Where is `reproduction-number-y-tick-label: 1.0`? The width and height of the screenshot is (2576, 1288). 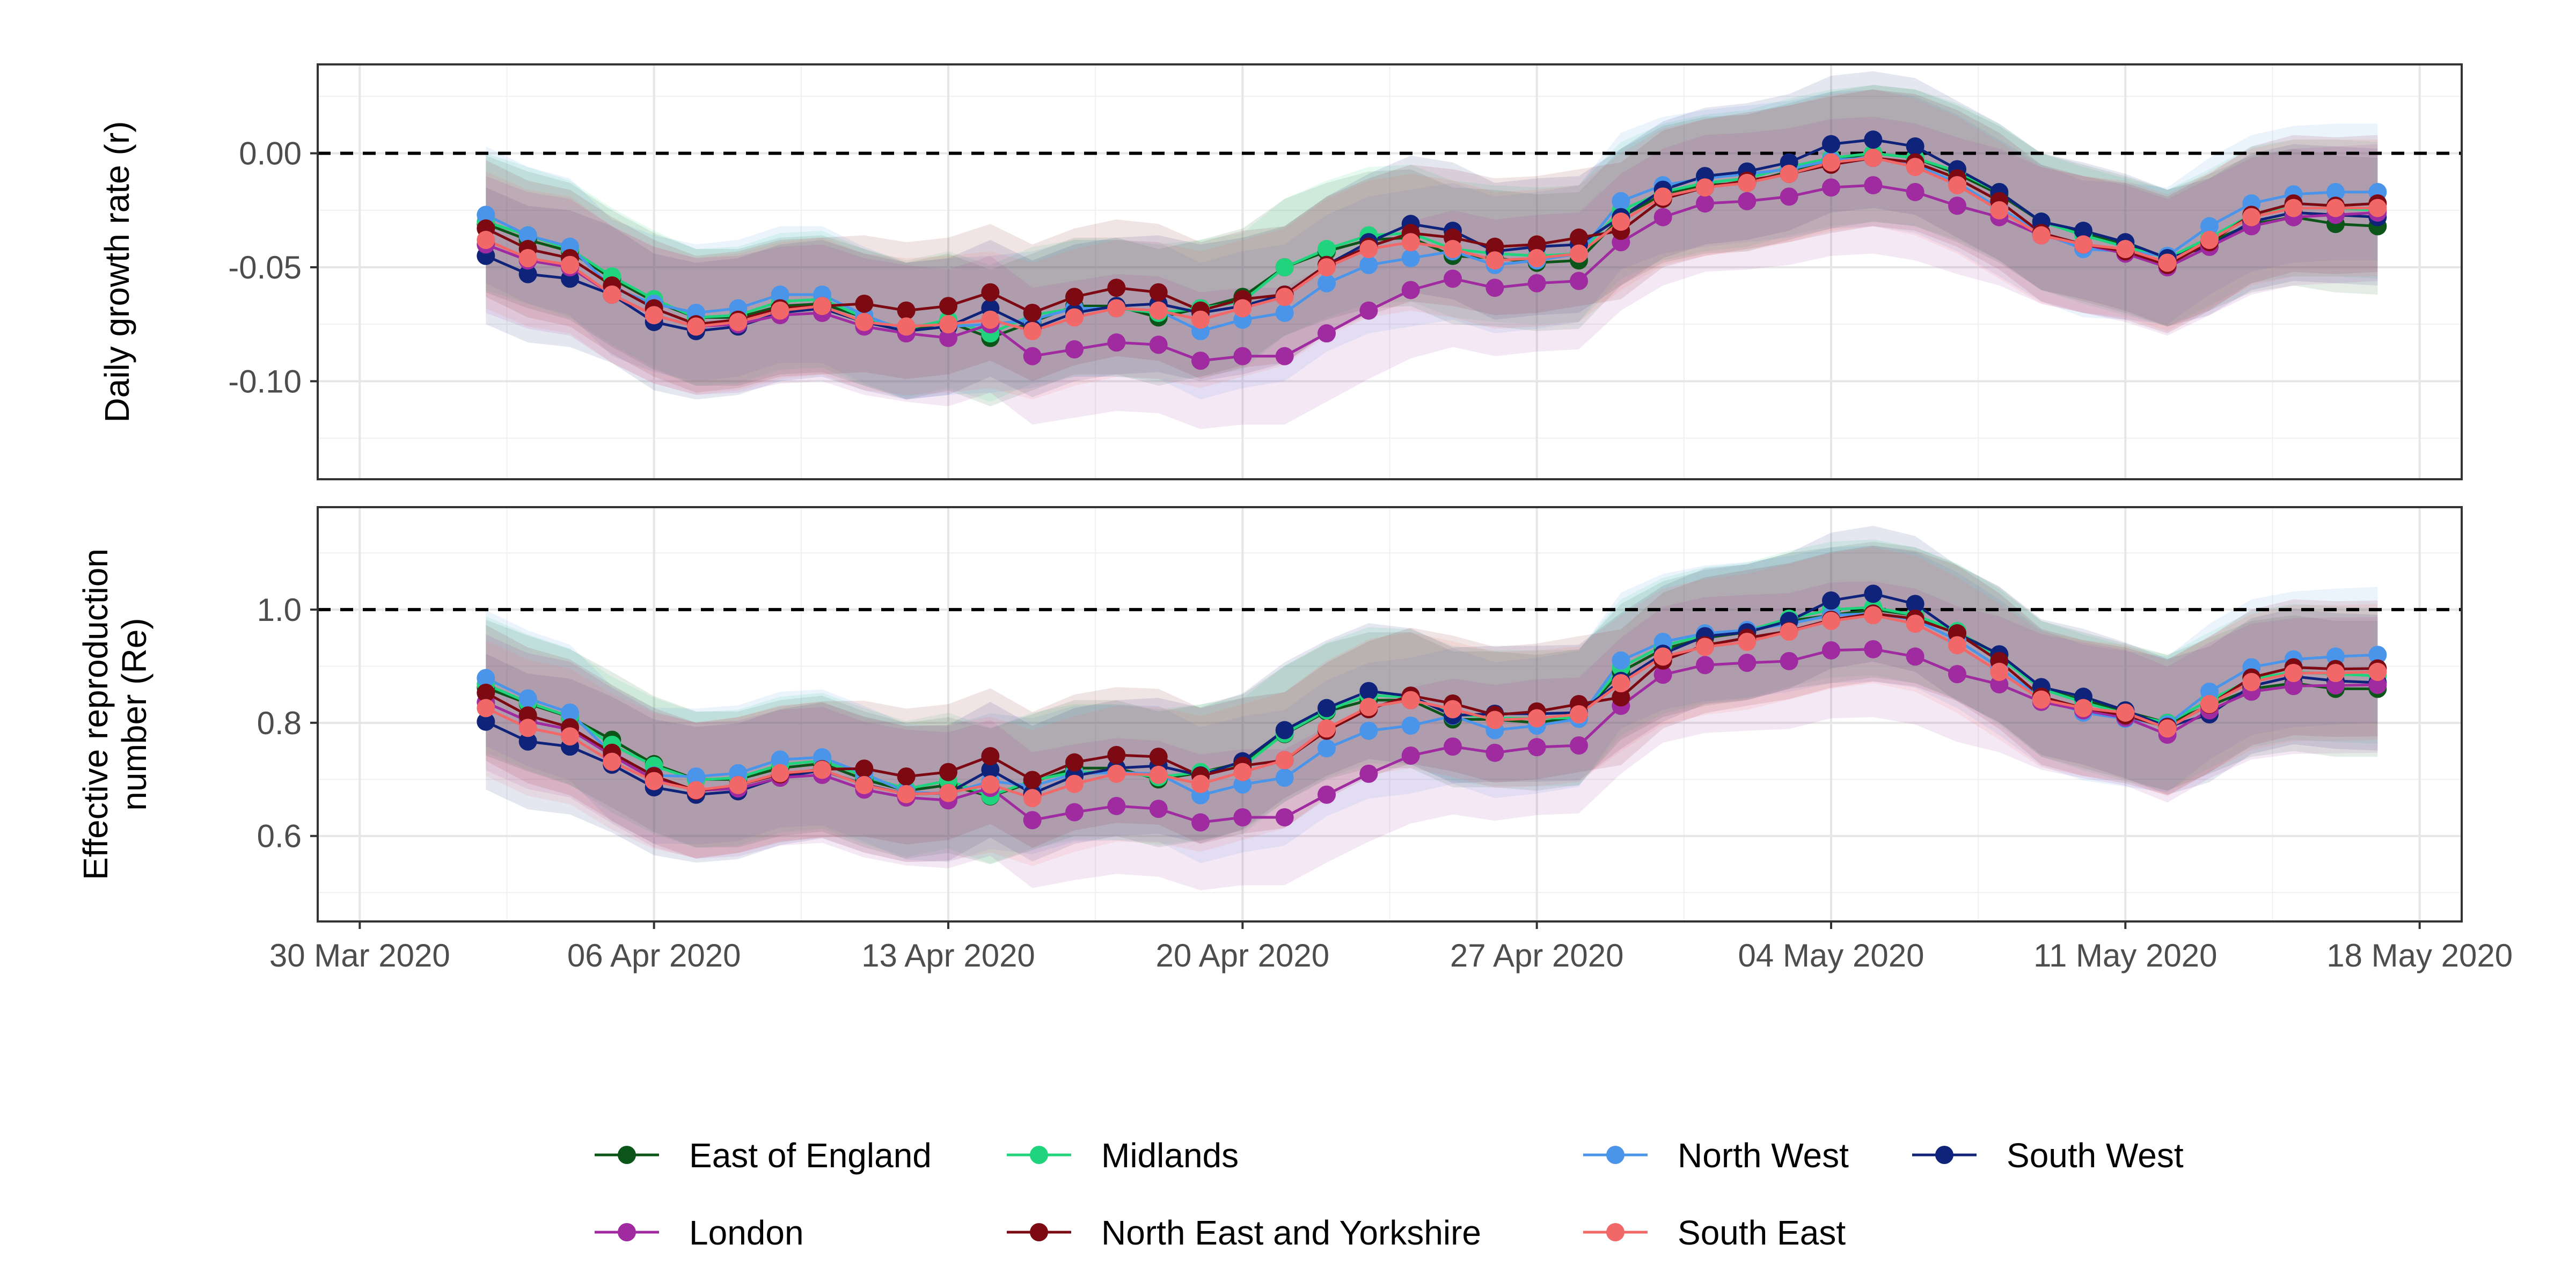 reproduction-number-y-tick-label: 1.0 is located at coordinates (279, 610).